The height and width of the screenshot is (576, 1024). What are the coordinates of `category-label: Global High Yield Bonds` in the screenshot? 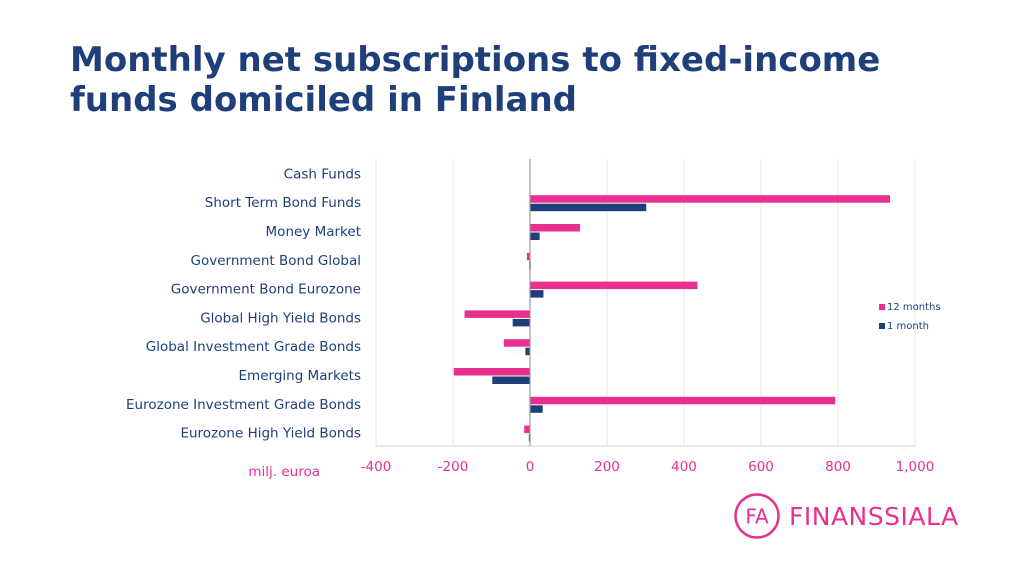 It's located at (280, 318).